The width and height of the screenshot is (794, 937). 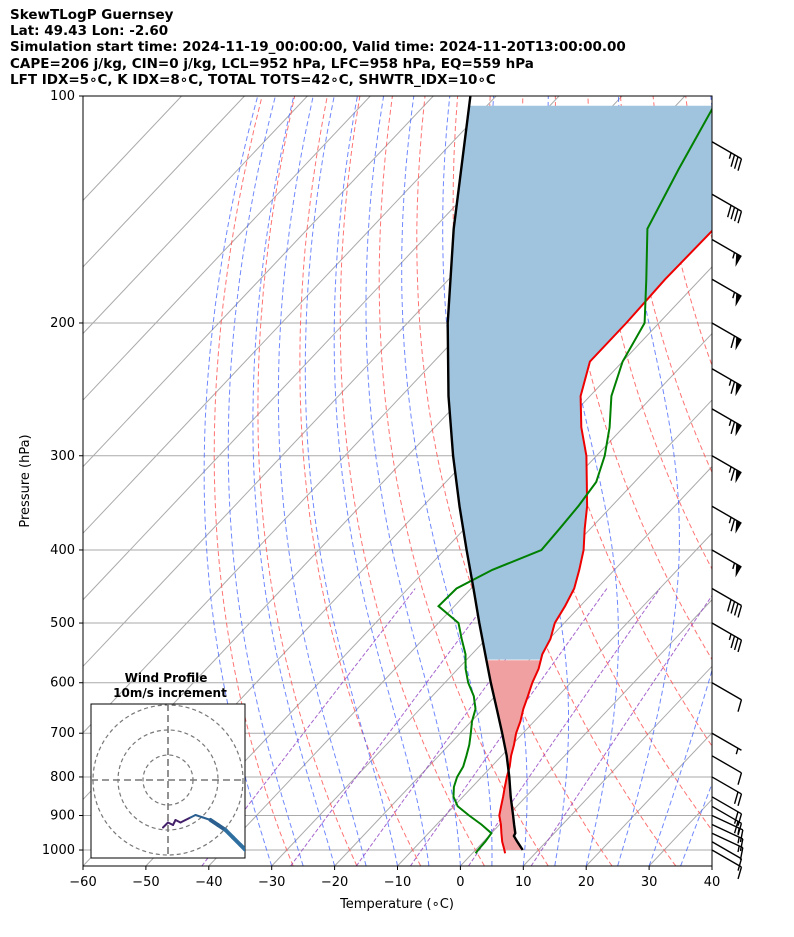 What do you see at coordinates (62, 733) in the screenshot?
I see `y-tick-label: 700` at bounding box center [62, 733].